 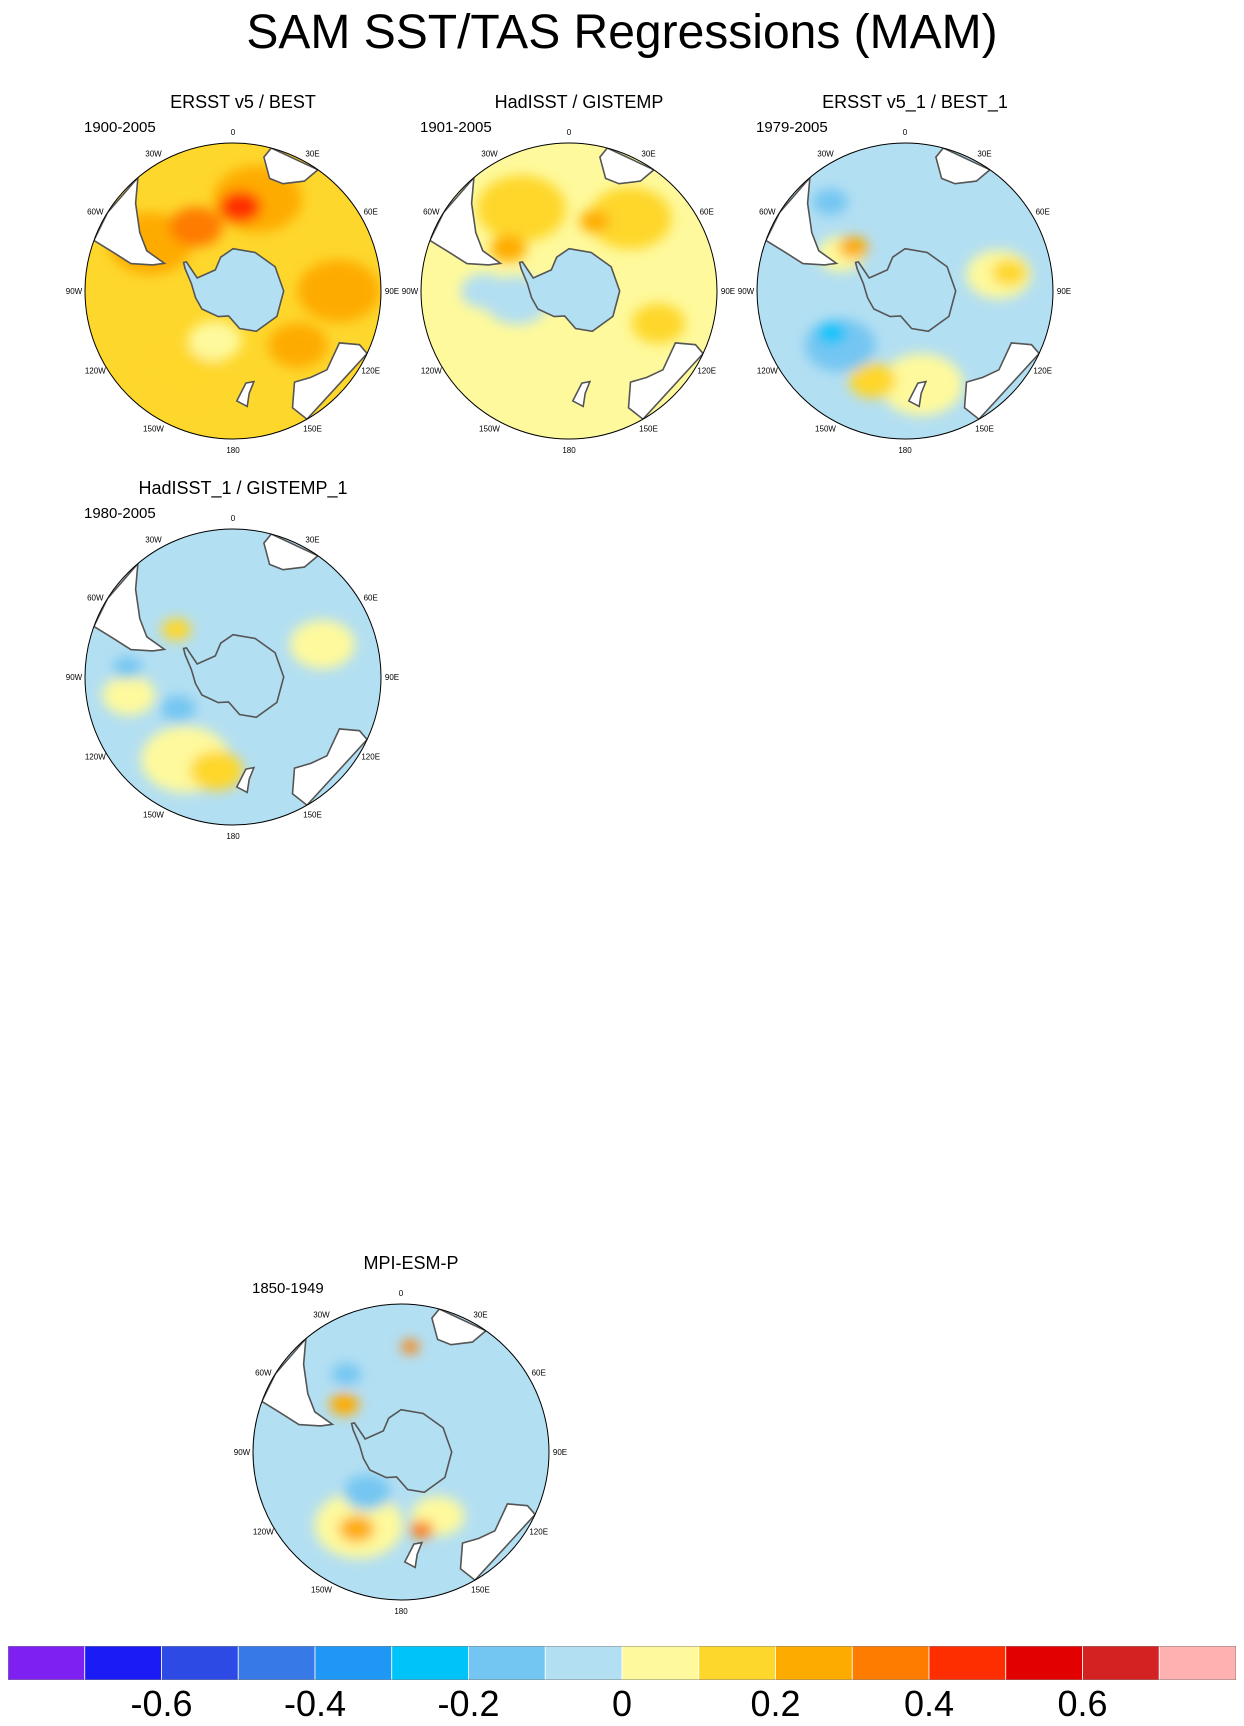 I want to click on panel-title: MPI-ESM-P, so click(x=411, y=1263).